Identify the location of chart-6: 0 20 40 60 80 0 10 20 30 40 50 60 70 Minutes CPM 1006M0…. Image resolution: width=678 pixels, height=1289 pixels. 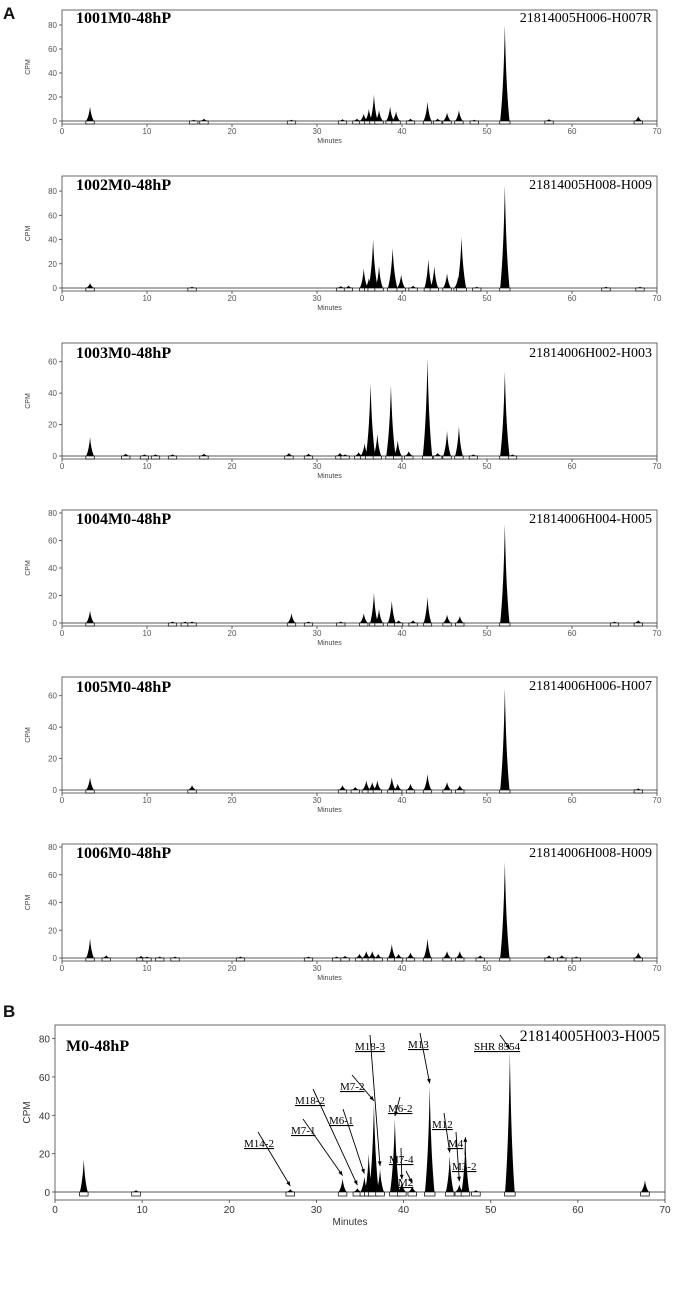
(343, 912).